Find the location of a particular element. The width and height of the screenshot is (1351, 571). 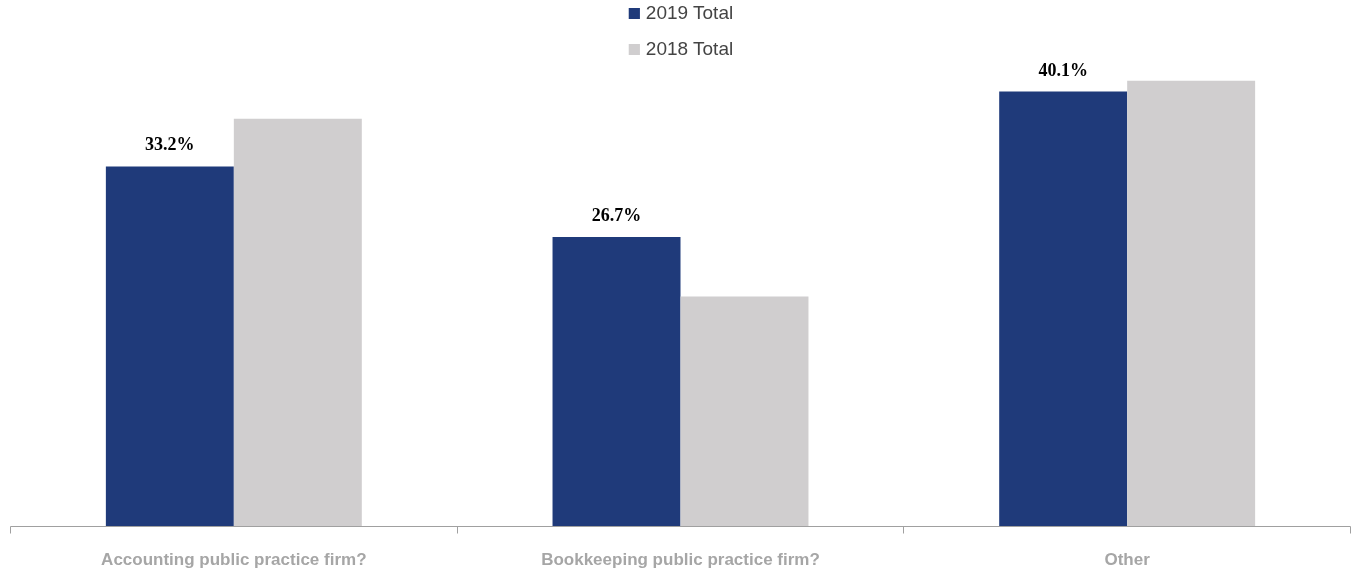

data-label: 26.7% is located at coordinates (616, 214).